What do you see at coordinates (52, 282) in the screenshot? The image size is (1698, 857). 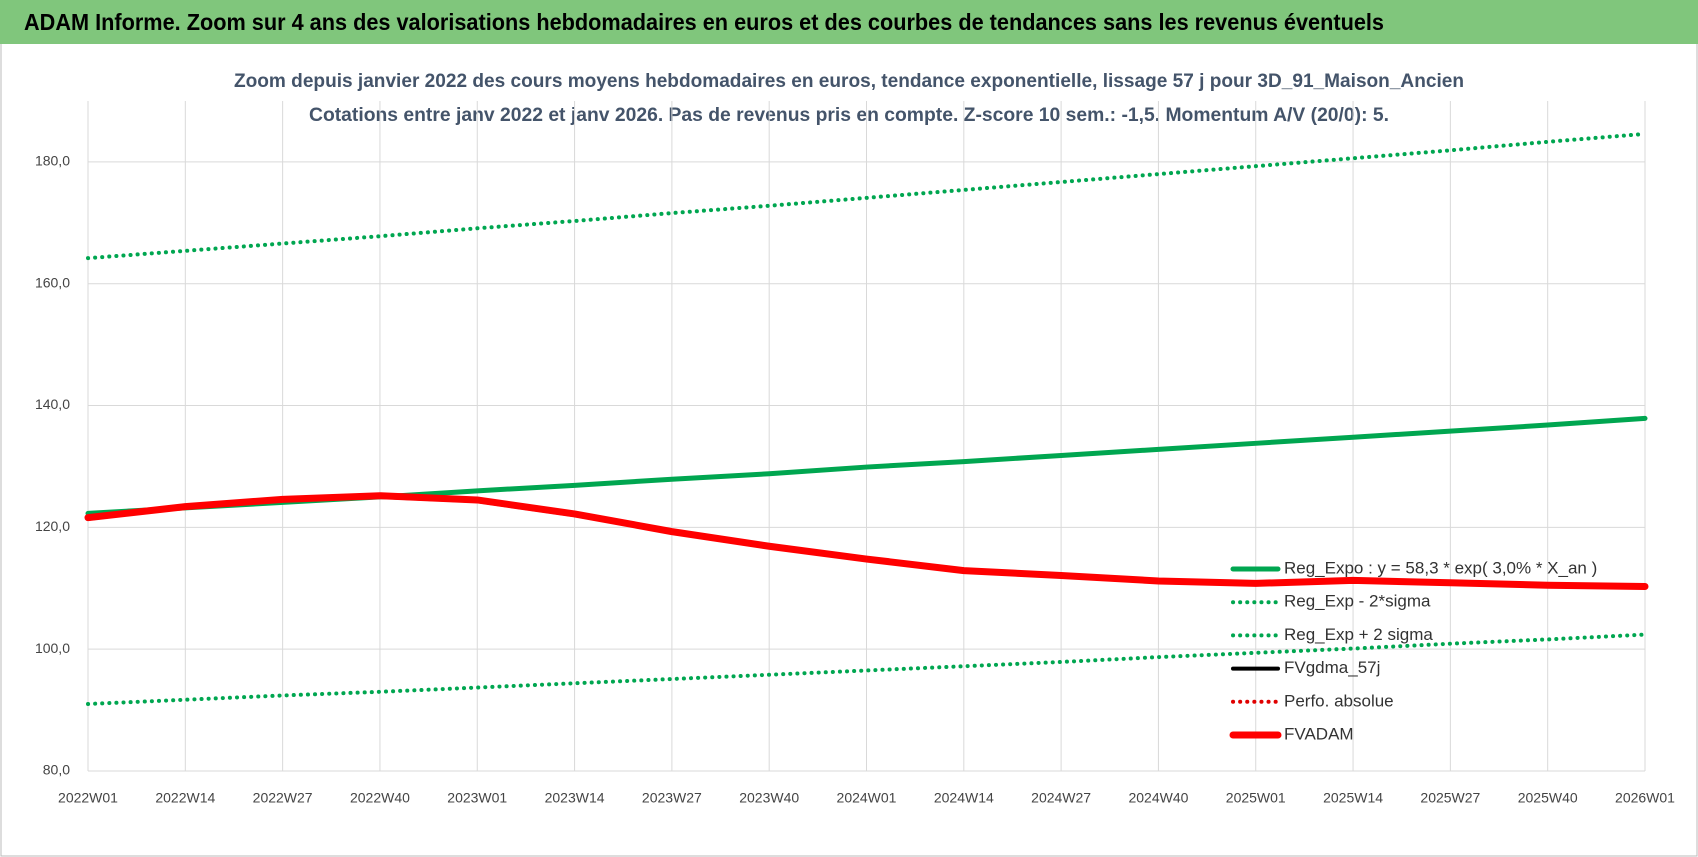 I see `y-tick-label: 160,0` at bounding box center [52, 282].